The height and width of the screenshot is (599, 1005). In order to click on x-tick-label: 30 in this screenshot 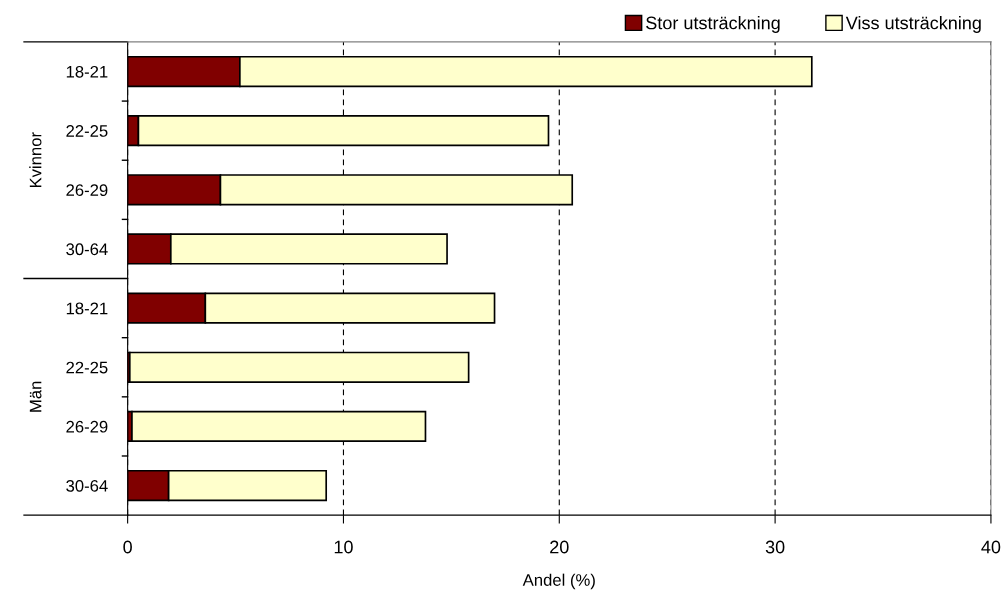, I will do `click(775, 547)`.